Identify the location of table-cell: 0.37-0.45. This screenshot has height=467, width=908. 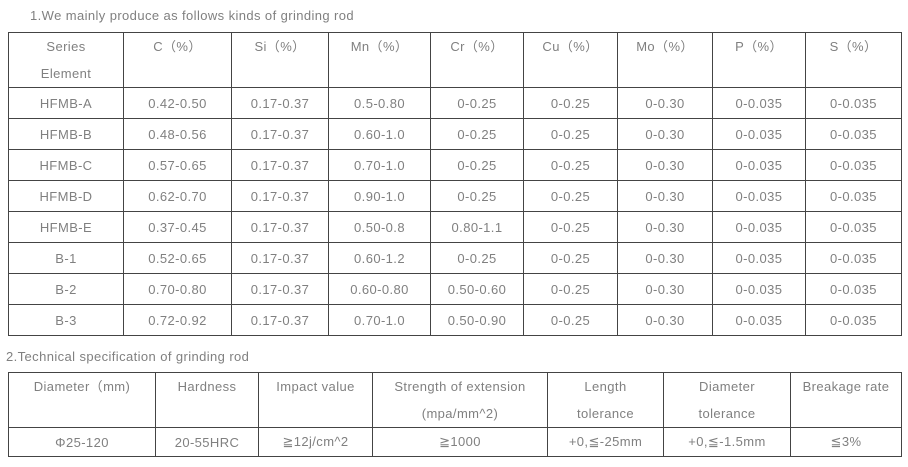
(177, 227).